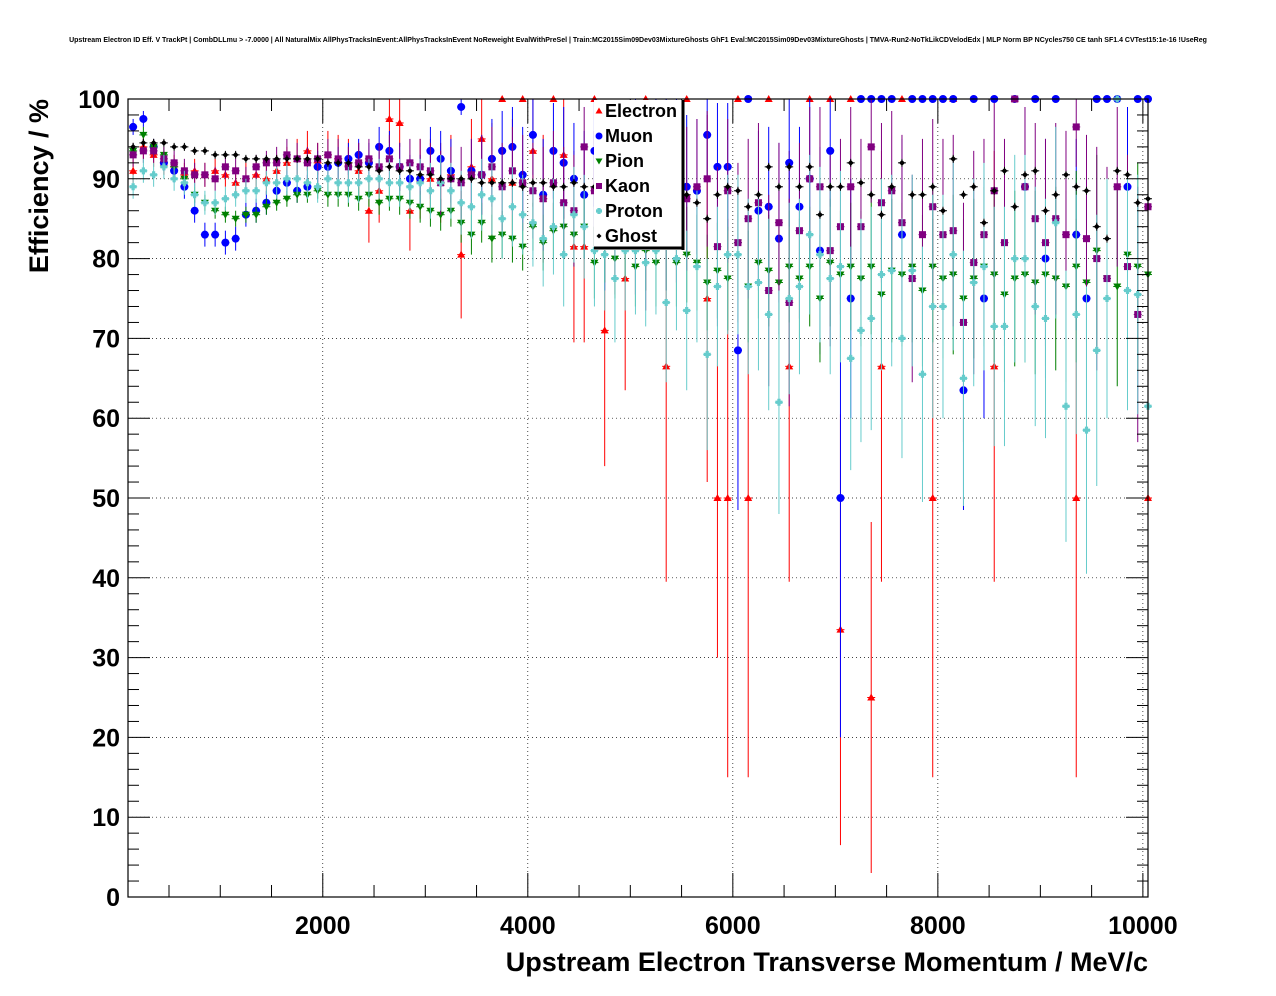 Image resolution: width=1276 pixels, height=996 pixels. I want to click on electron-point, so click(399, 123).